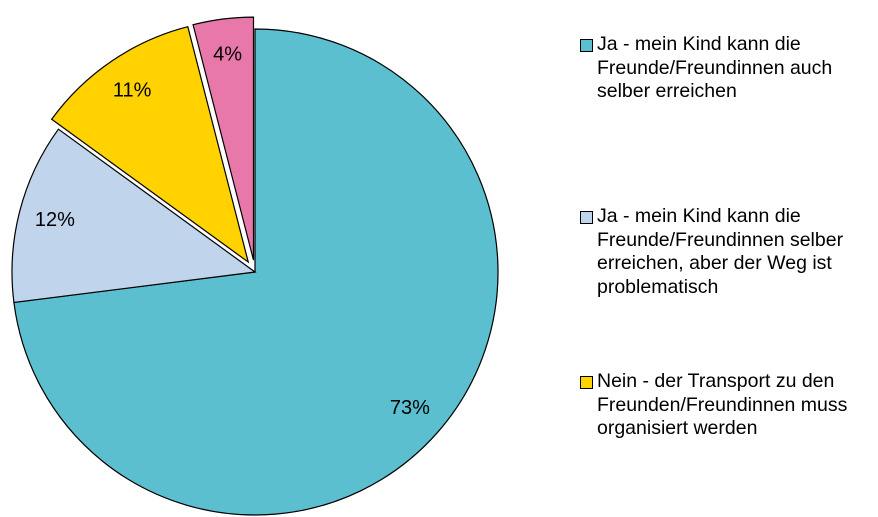 This screenshot has width=878, height=517. Describe the element at coordinates (132, 91) in the screenshot. I see `slice-label: 11%` at that location.